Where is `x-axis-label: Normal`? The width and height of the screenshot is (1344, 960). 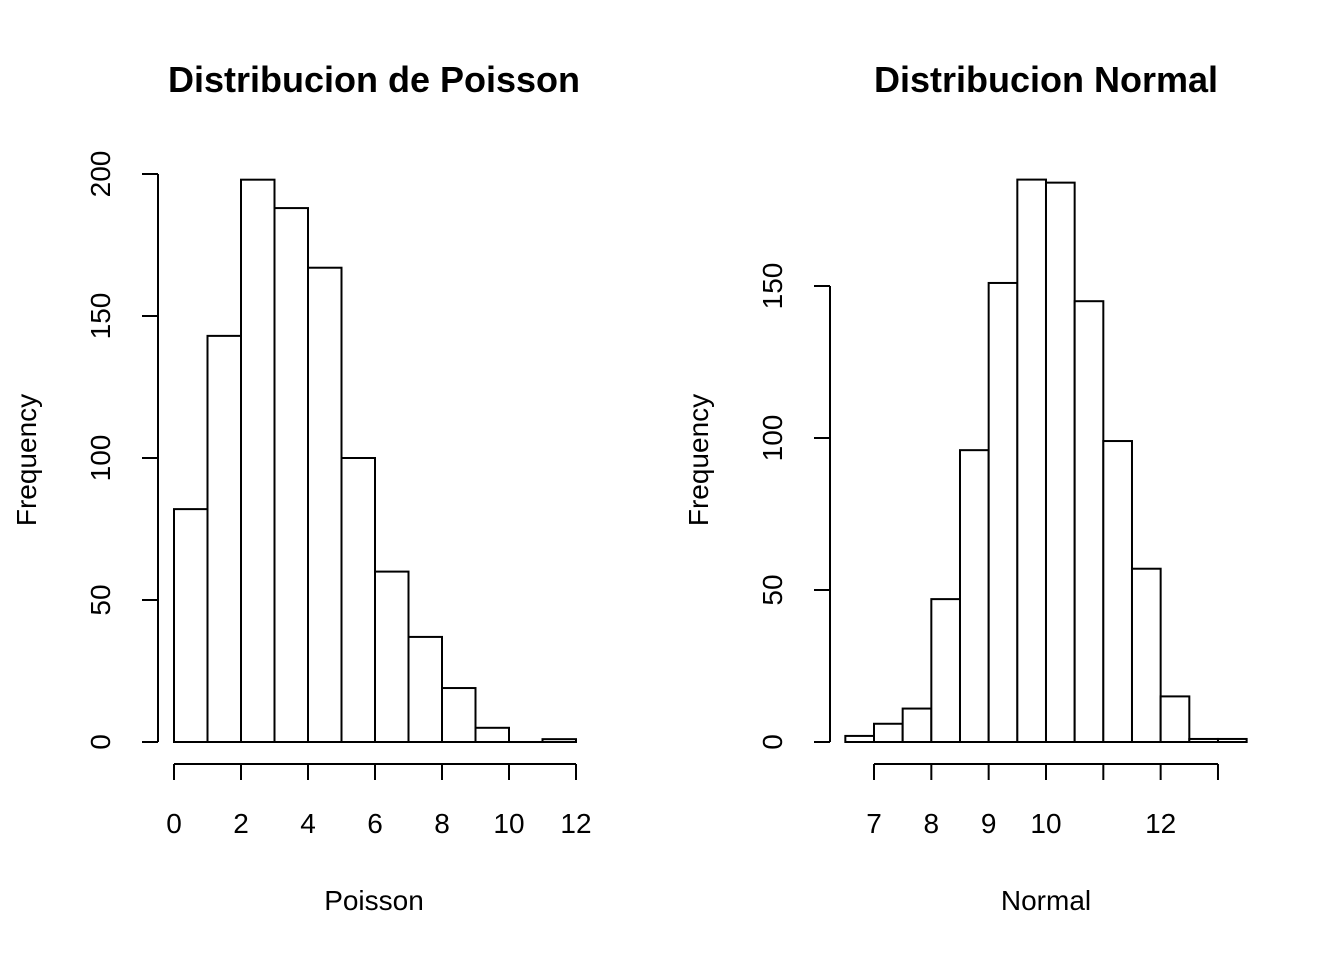 x-axis-label: Normal is located at coordinates (1046, 900).